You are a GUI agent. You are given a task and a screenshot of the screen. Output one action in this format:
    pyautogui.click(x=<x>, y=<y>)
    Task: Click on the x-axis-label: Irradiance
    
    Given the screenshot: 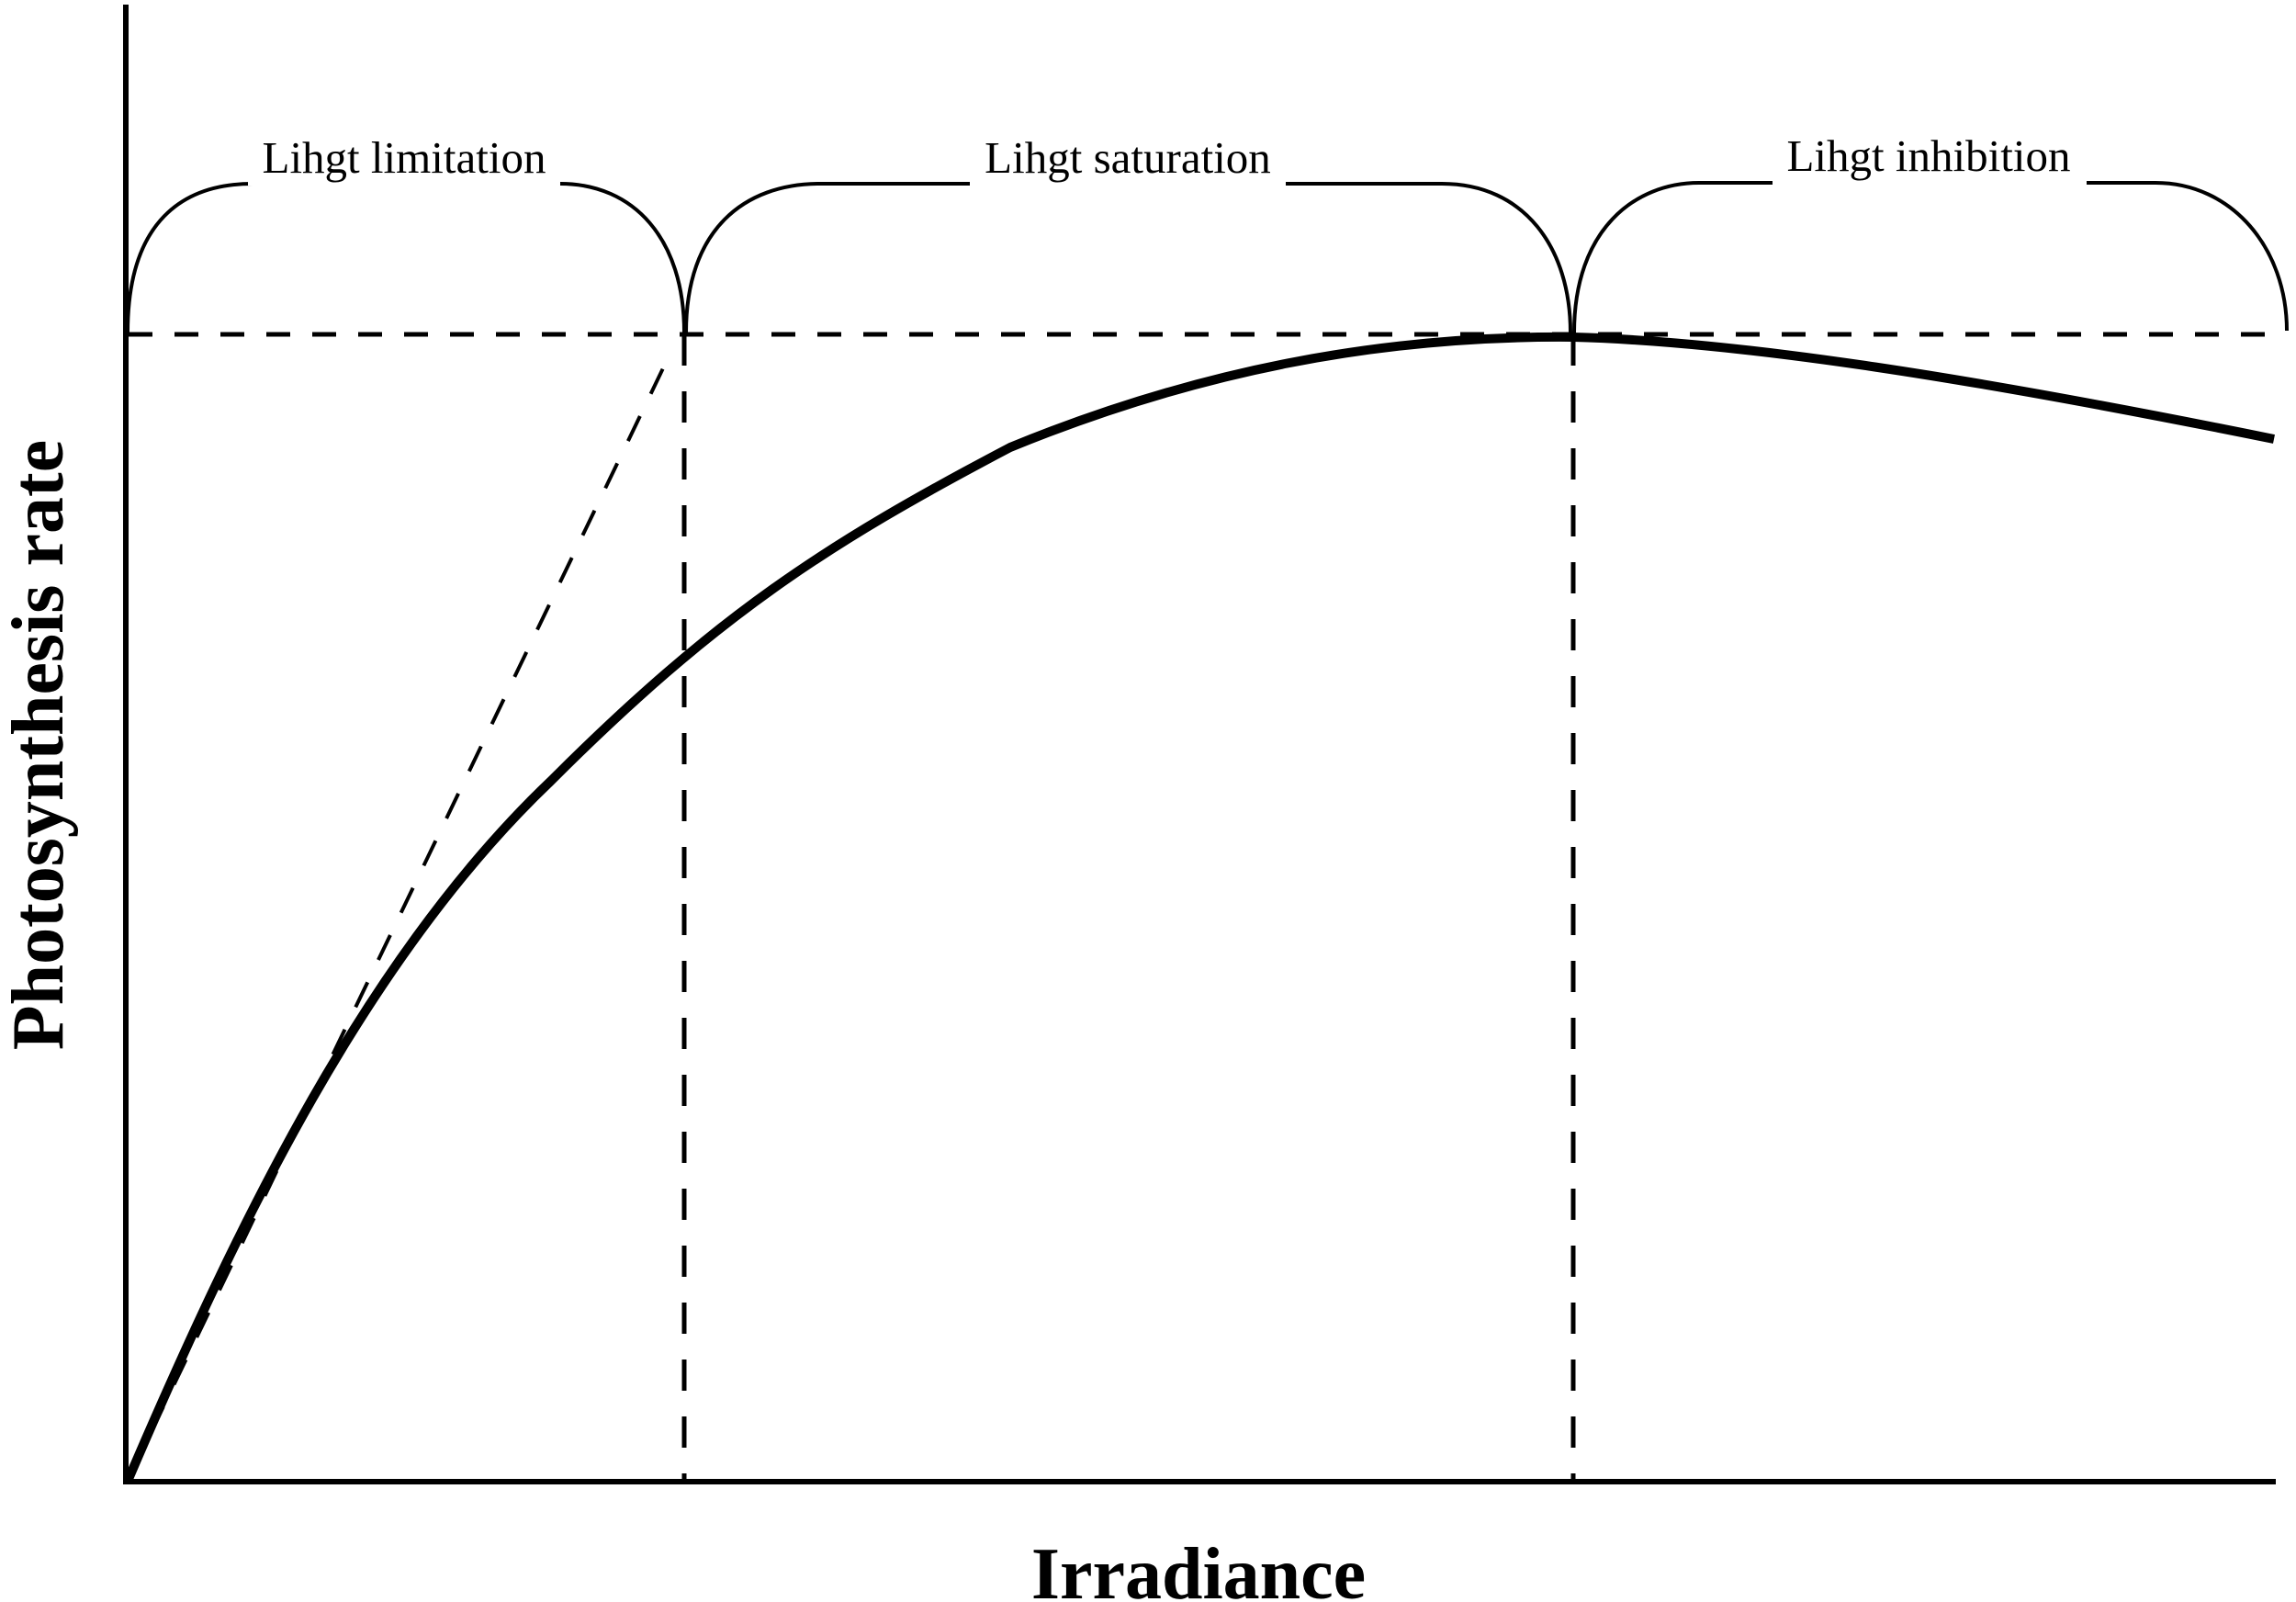 What is the action you would take?
    pyautogui.click(x=1198, y=1568)
    